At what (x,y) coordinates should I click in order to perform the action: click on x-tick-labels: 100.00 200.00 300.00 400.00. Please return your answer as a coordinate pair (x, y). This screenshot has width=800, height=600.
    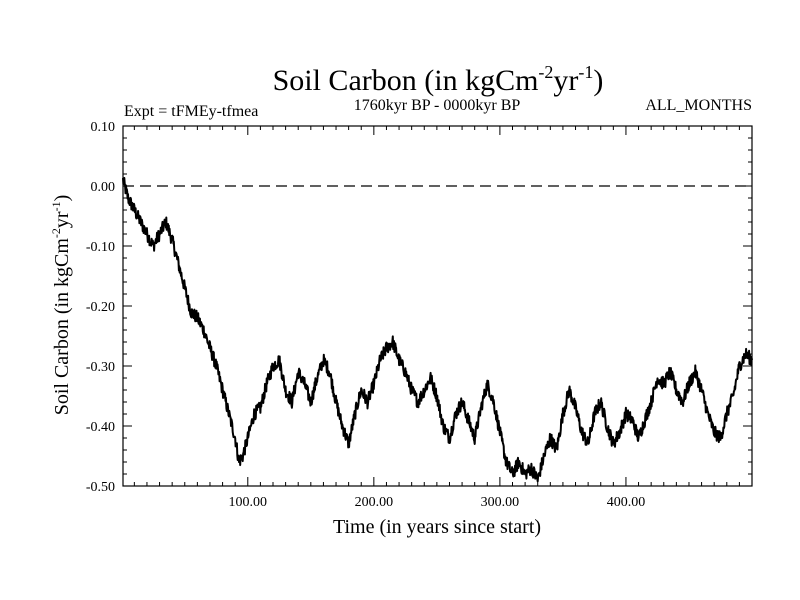
    Looking at the image, I should click on (437, 502).